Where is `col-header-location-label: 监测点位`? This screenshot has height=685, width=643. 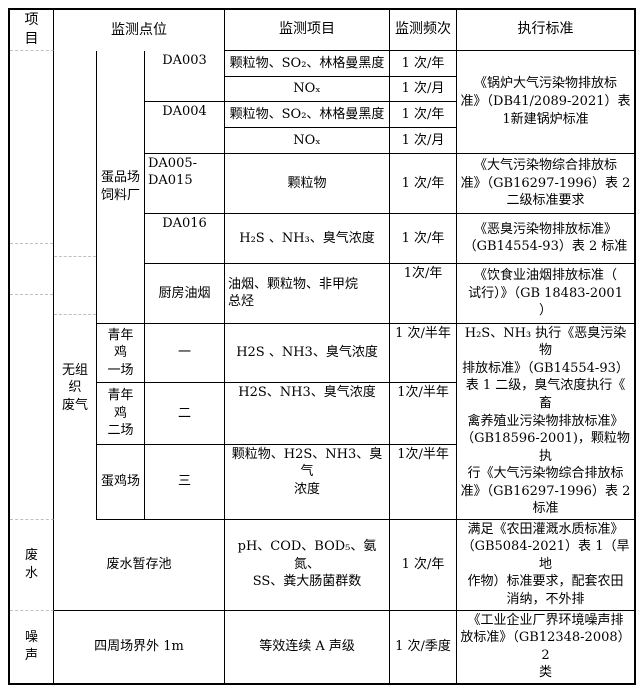
col-header-location-label: 监测点位 is located at coordinates (139, 29).